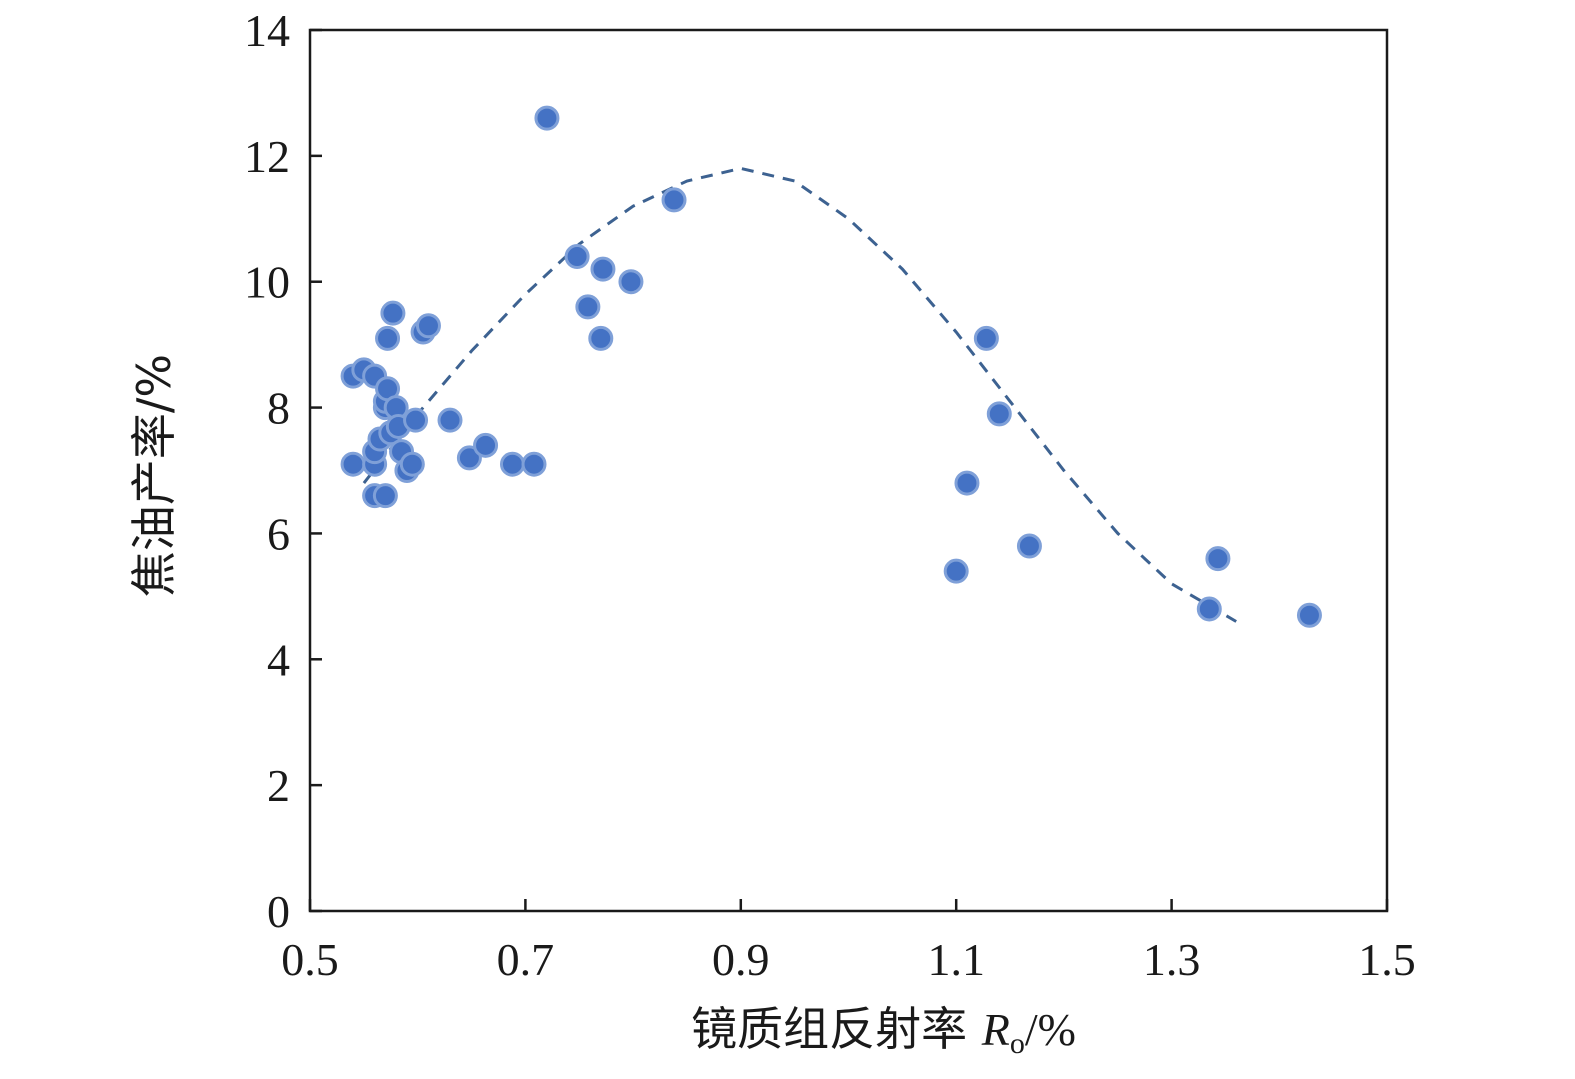  I want to click on x-tick-label: 0.7, so click(526, 959).